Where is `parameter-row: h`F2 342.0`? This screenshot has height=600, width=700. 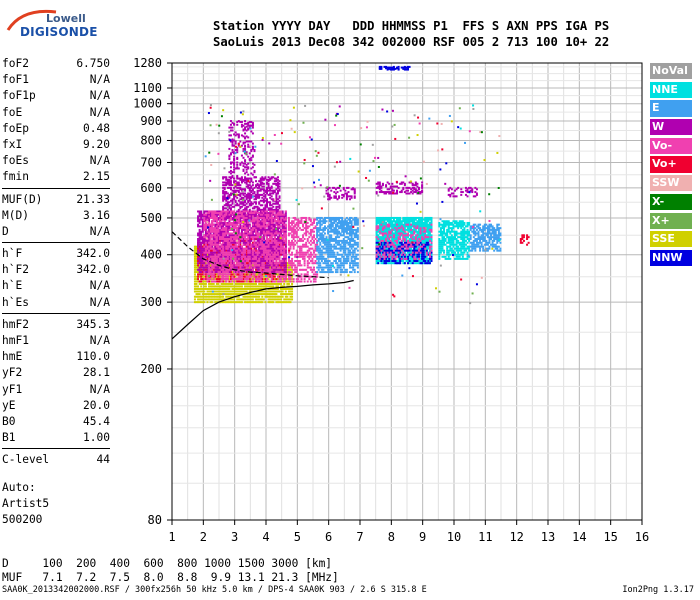
parameter-row: h`F2 342.0 is located at coordinates (56, 270).